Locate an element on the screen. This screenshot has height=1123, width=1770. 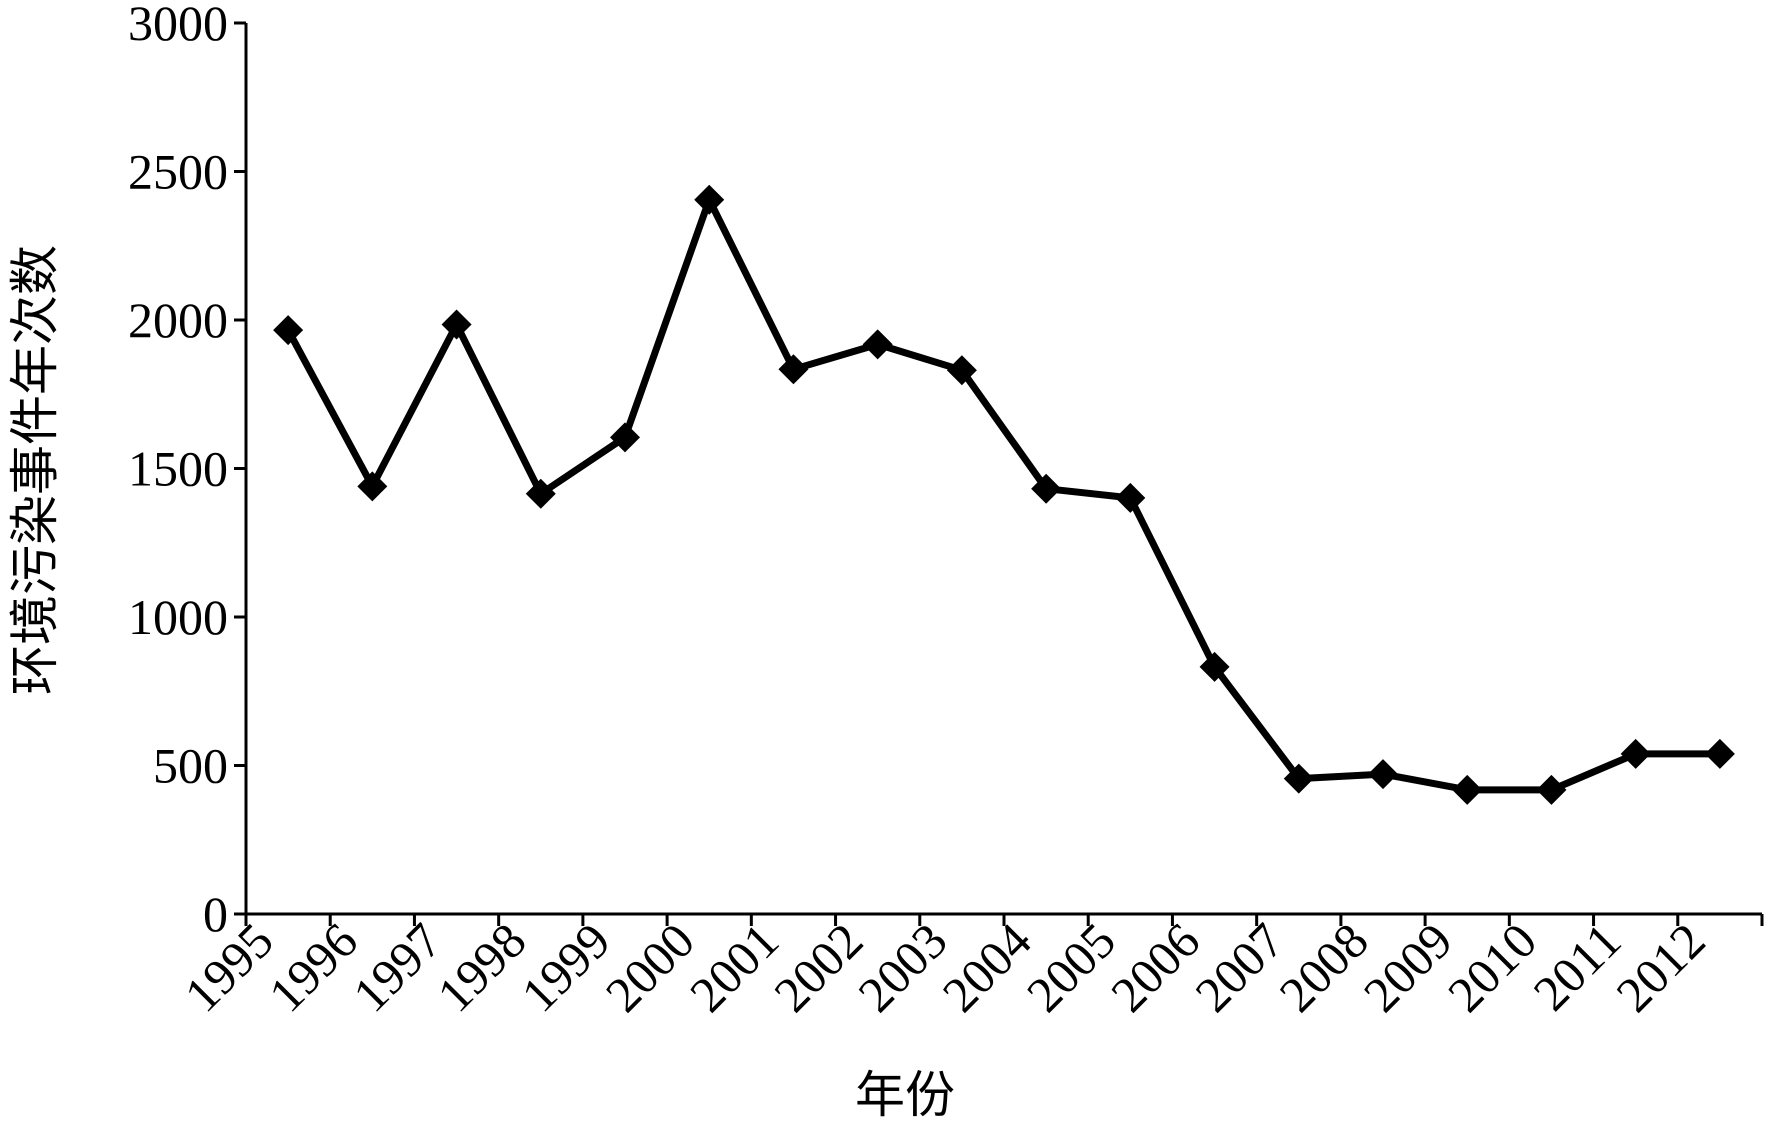
y-axis-title: 环境污染事件年次数 is located at coordinates (35, 470).